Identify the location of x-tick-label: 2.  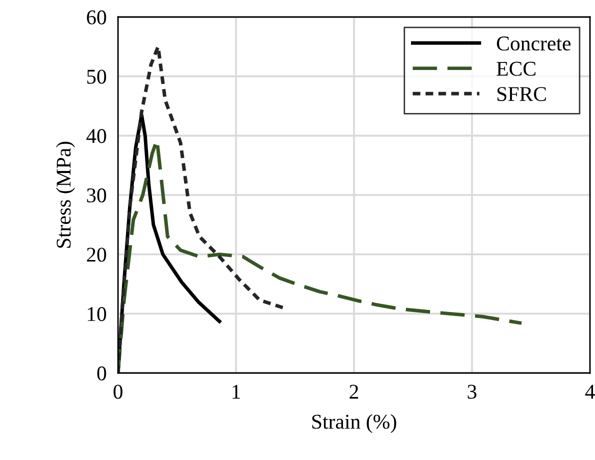
(354, 391).